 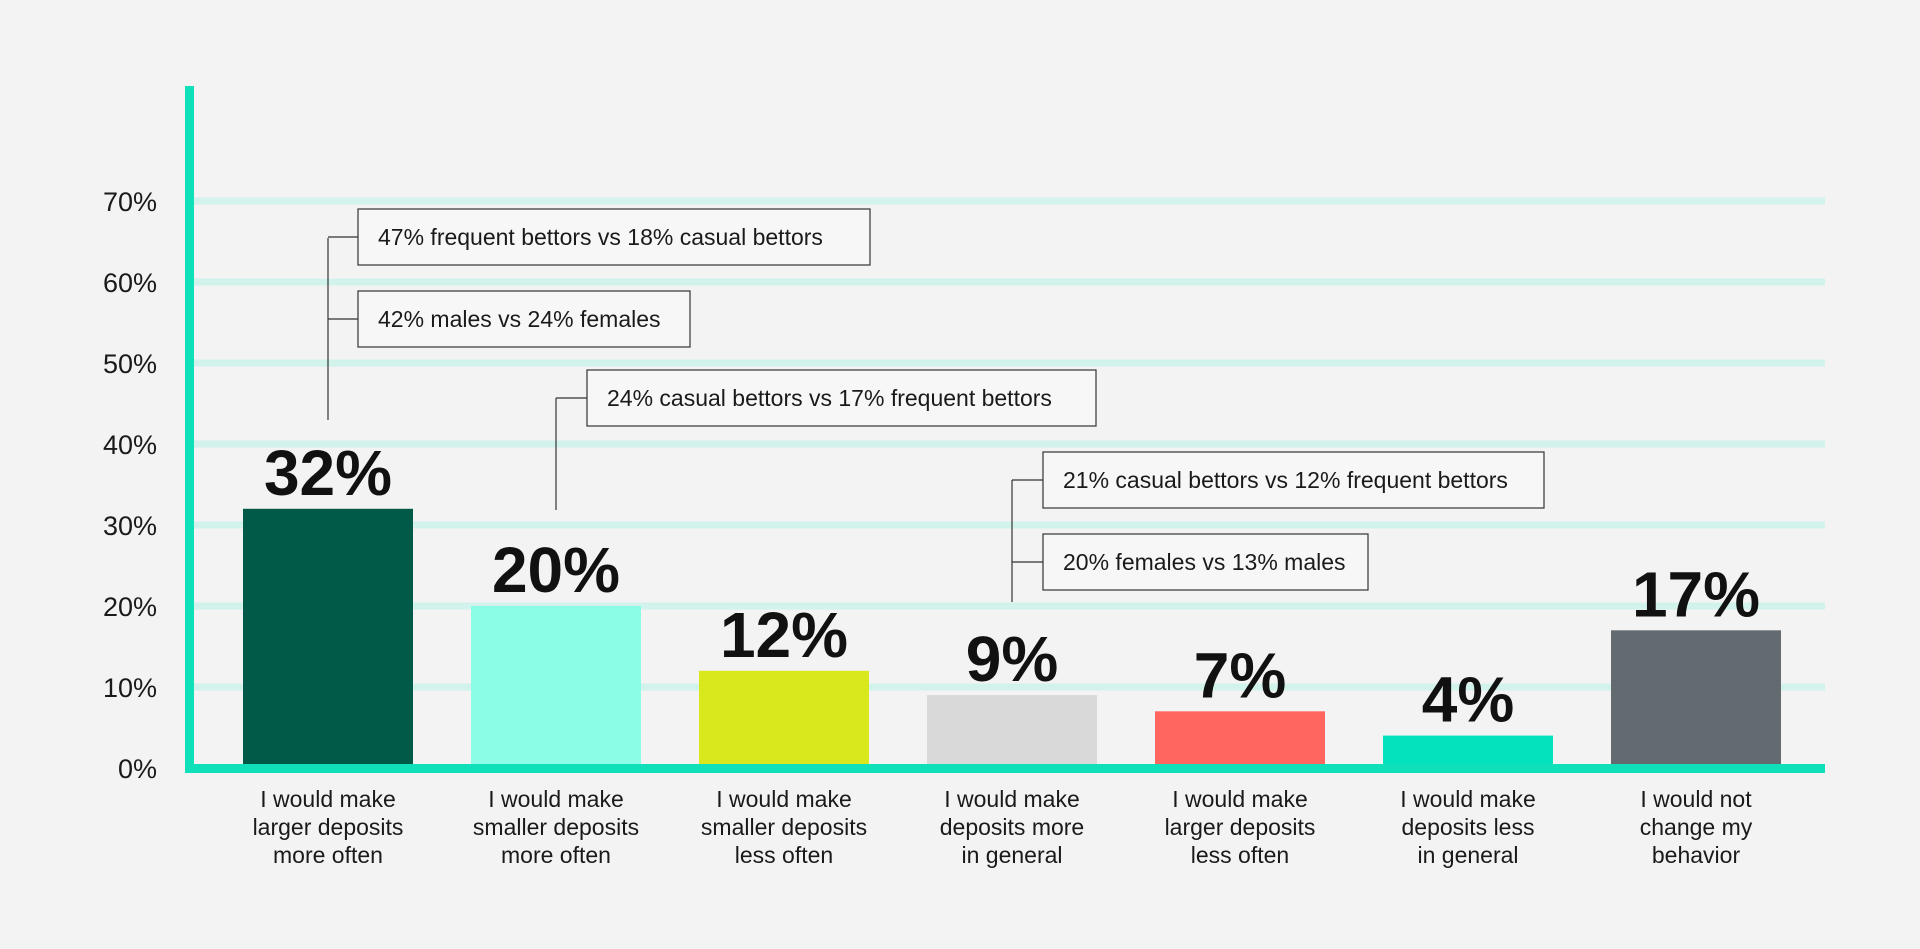 I want to click on category-label-line: behavior, so click(x=1696, y=855).